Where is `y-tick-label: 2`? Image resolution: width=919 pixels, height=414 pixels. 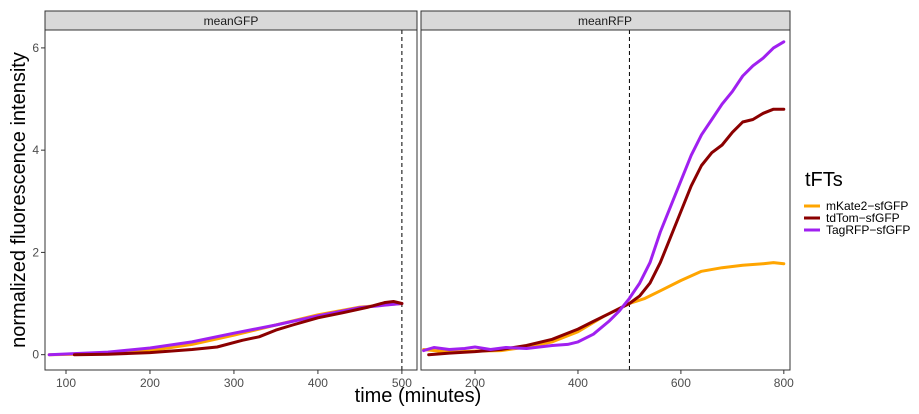 y-tick-label: 2 is located at coordinates (35, 252).